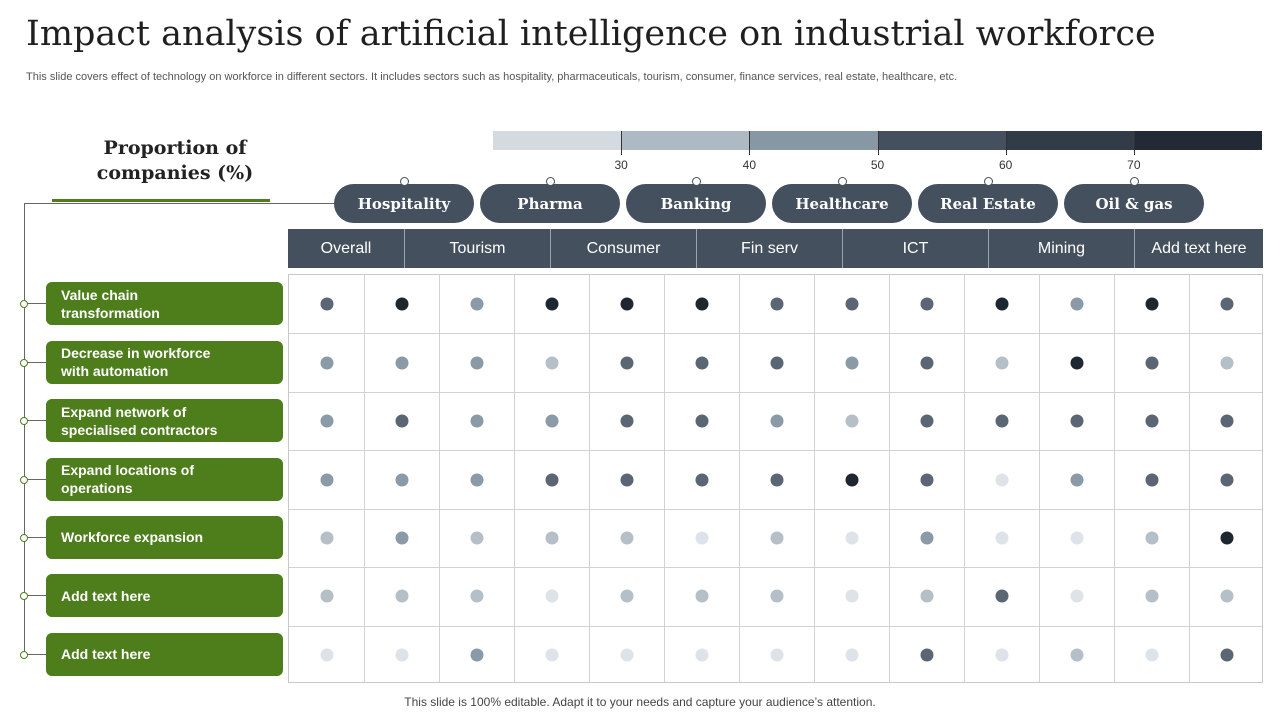 This screenshot has width=1280, height=720. What do you see at coordinates (1199, 248) in the screenshot?
I see `column-header: Add text here` at bounding box center [1199, 248].